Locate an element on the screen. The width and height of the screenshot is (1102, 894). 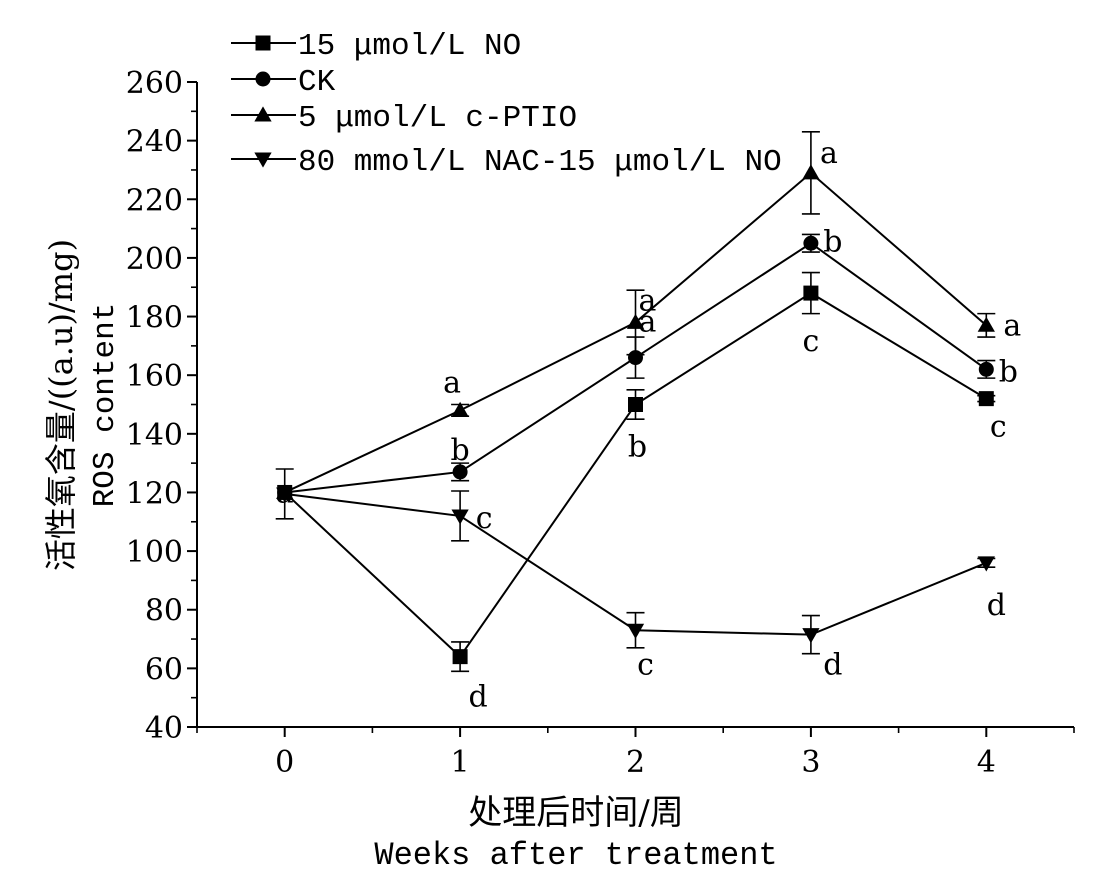
x-tick-label: 0 is located at coordinates (284, 762).